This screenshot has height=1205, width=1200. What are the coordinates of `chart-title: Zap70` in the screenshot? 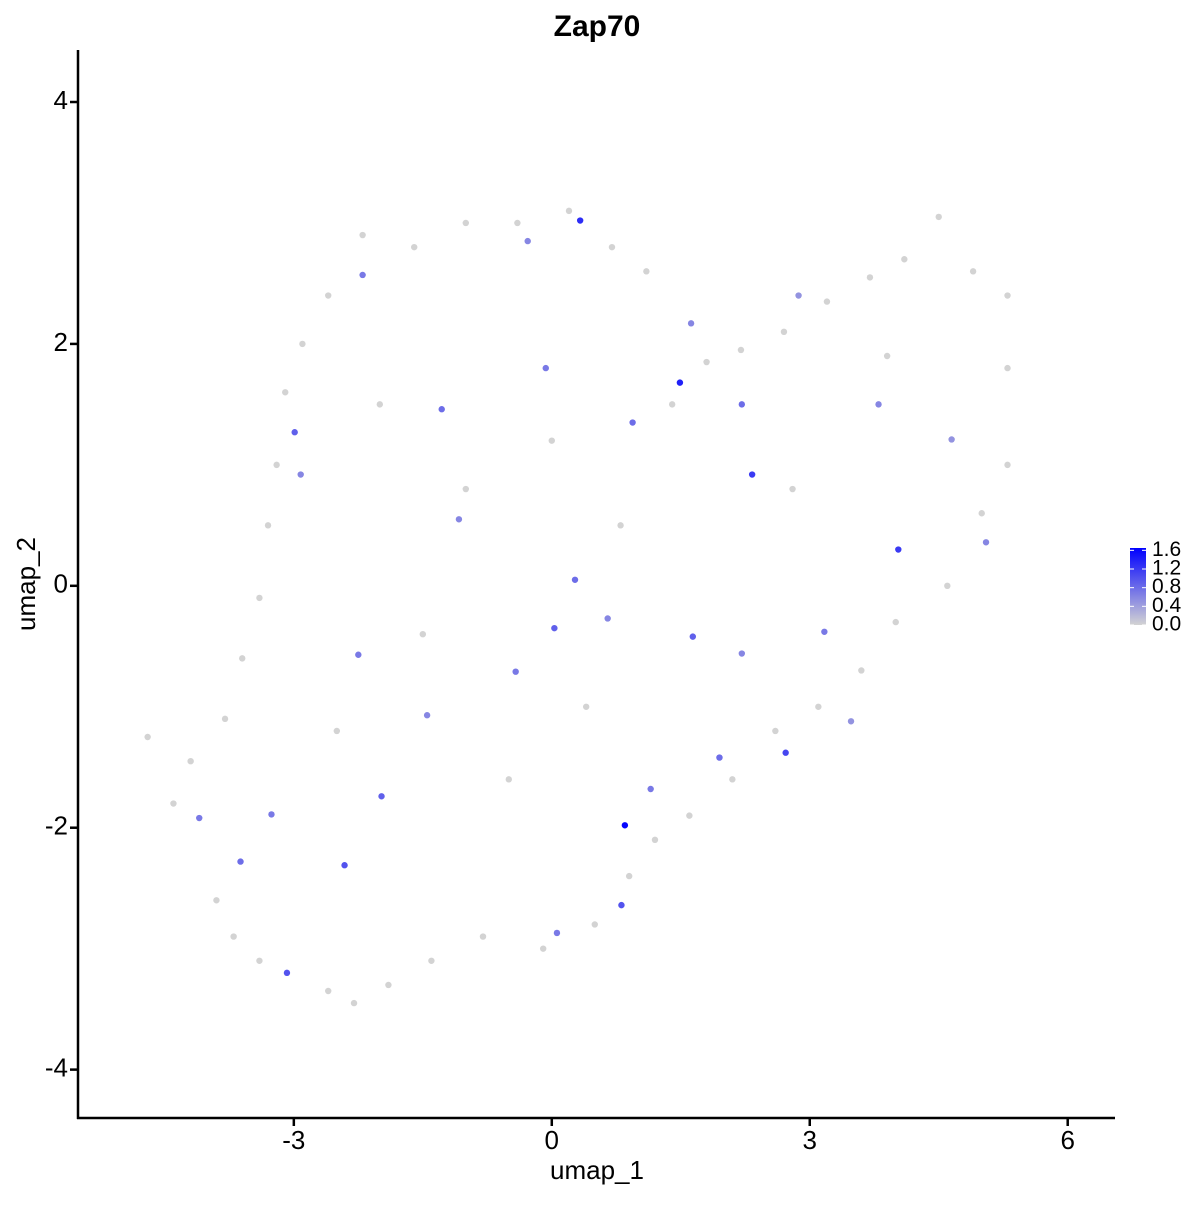 It's located at (597, 26).